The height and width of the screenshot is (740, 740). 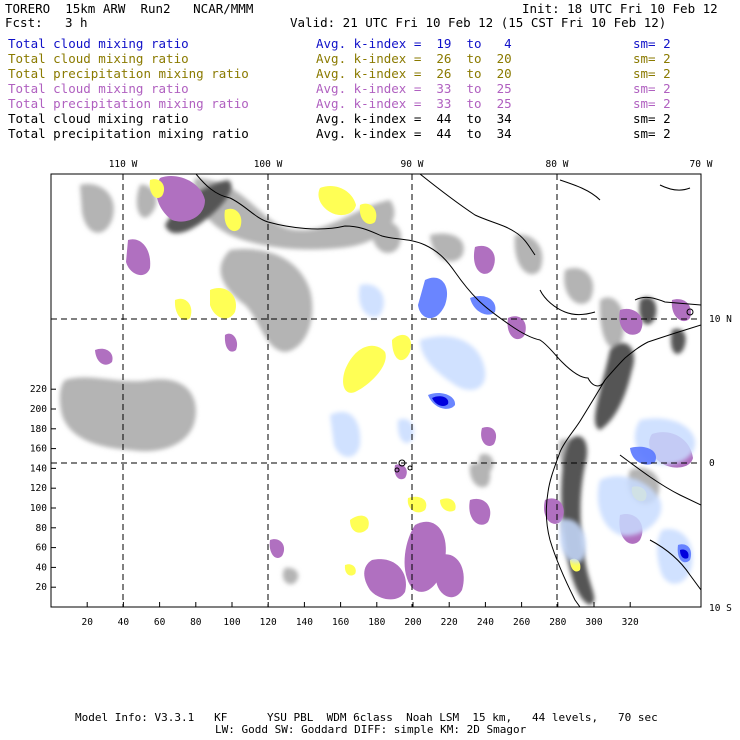 I want to click on y-index-label: 60, so click(x=42, y=548).